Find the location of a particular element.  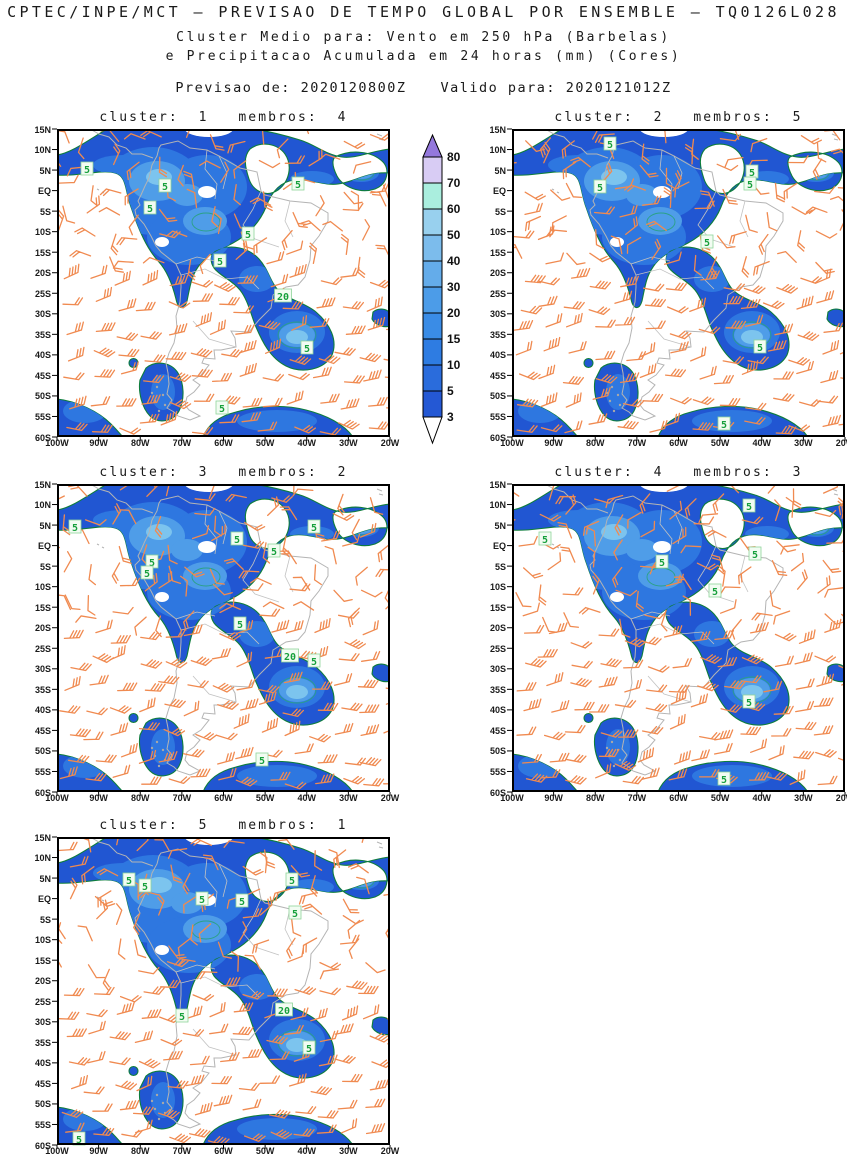

lat-tick-label: 5N is located at coordinates (45, 878).